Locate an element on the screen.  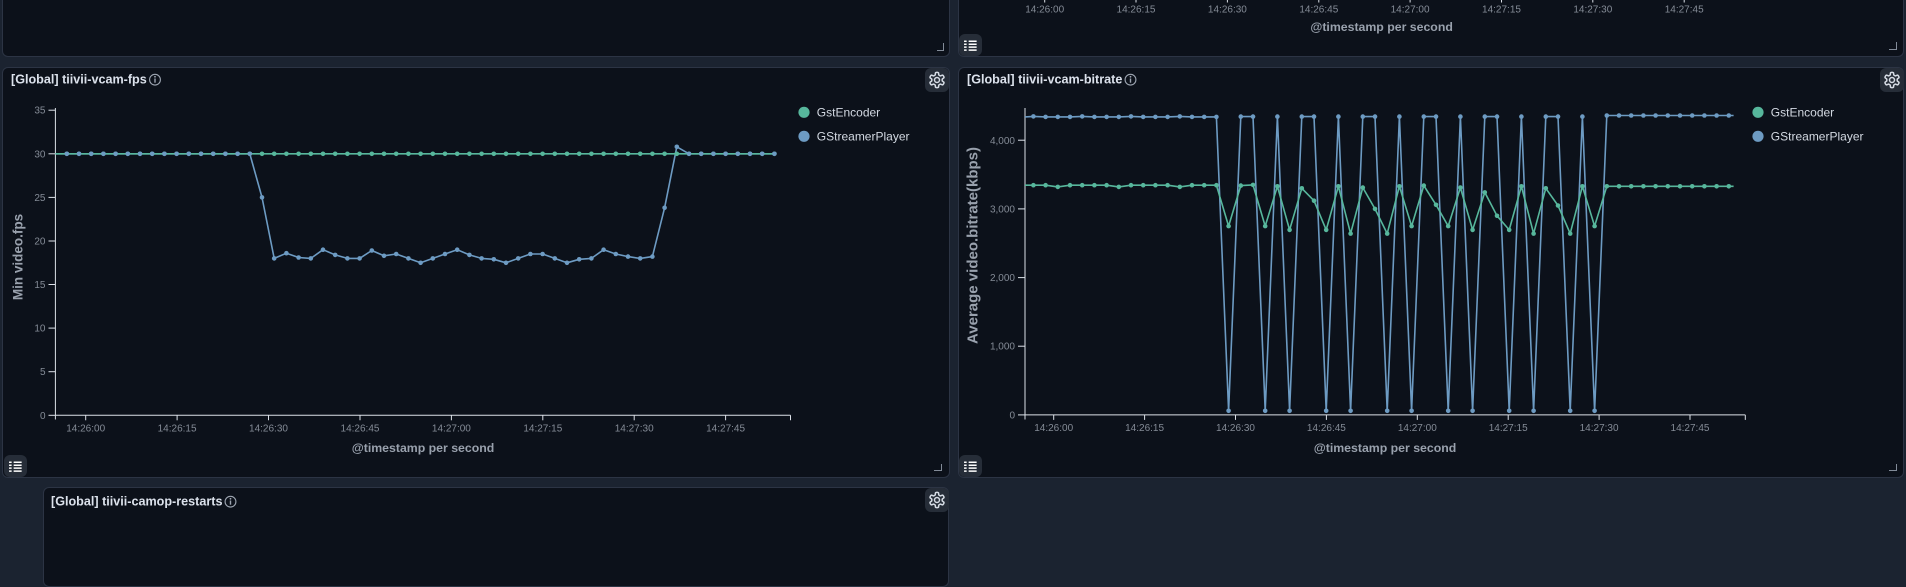
svg-text: 15 is located at coordinates (40, 285).